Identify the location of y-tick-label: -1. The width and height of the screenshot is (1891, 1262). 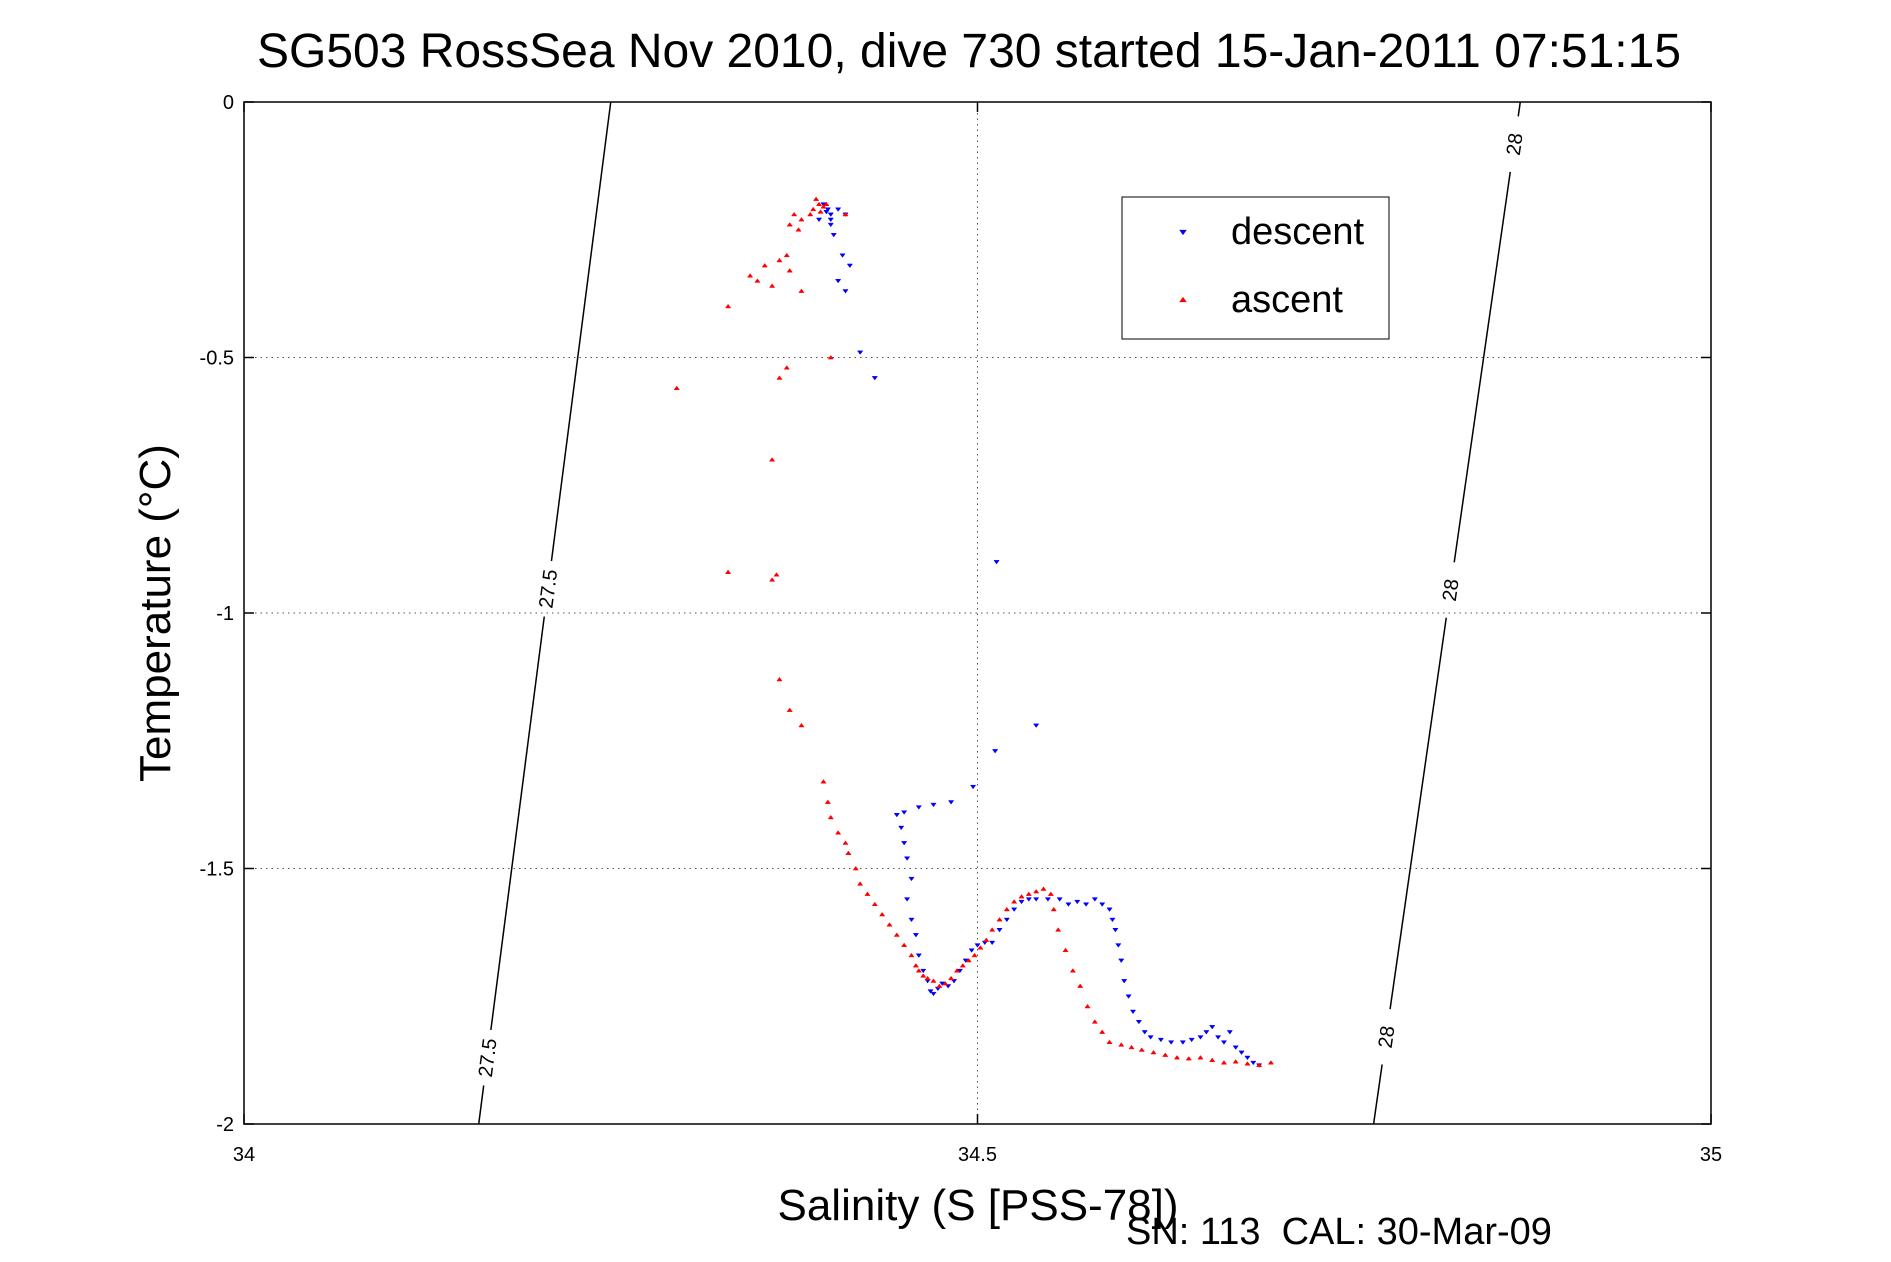
(225, 614).